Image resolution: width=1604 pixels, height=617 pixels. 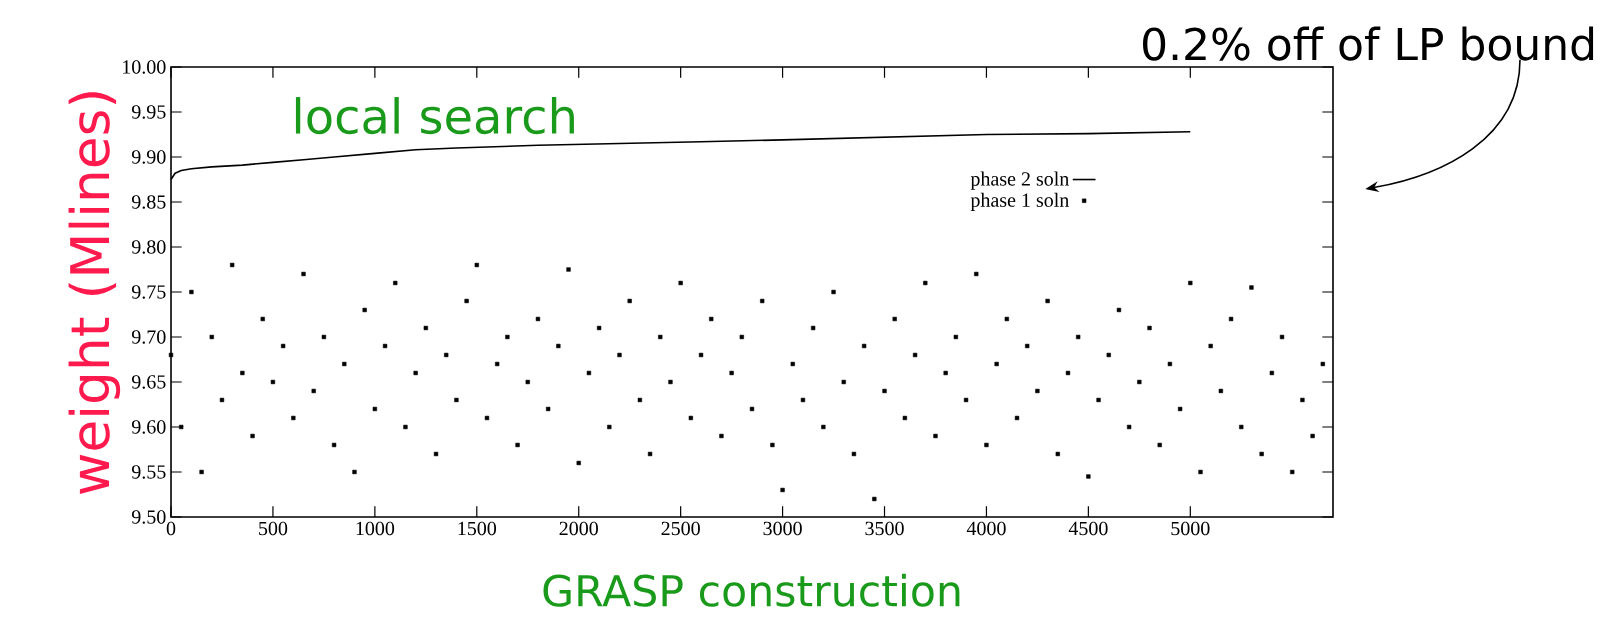 I want to click on text: GRASP construction, so click(x=751, y=590).